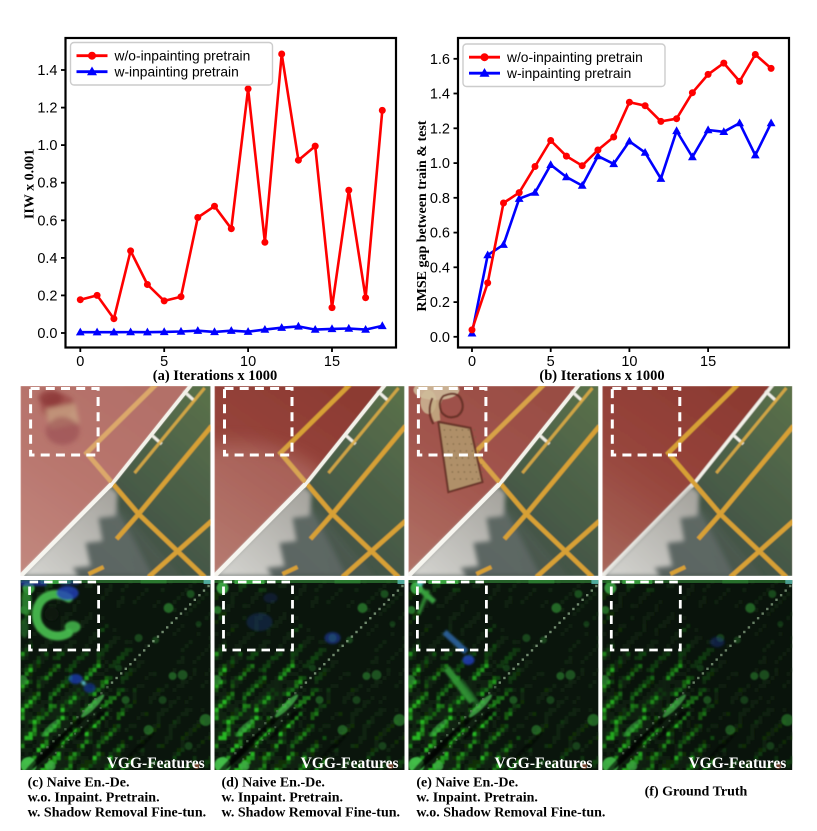 The width and height of the screenshot is (817, 831). What do you see at coordinates (79, 783) in the screenshot?
I see `svg-text: (c) Naive En.-De.` at bounding box center [79, 783].